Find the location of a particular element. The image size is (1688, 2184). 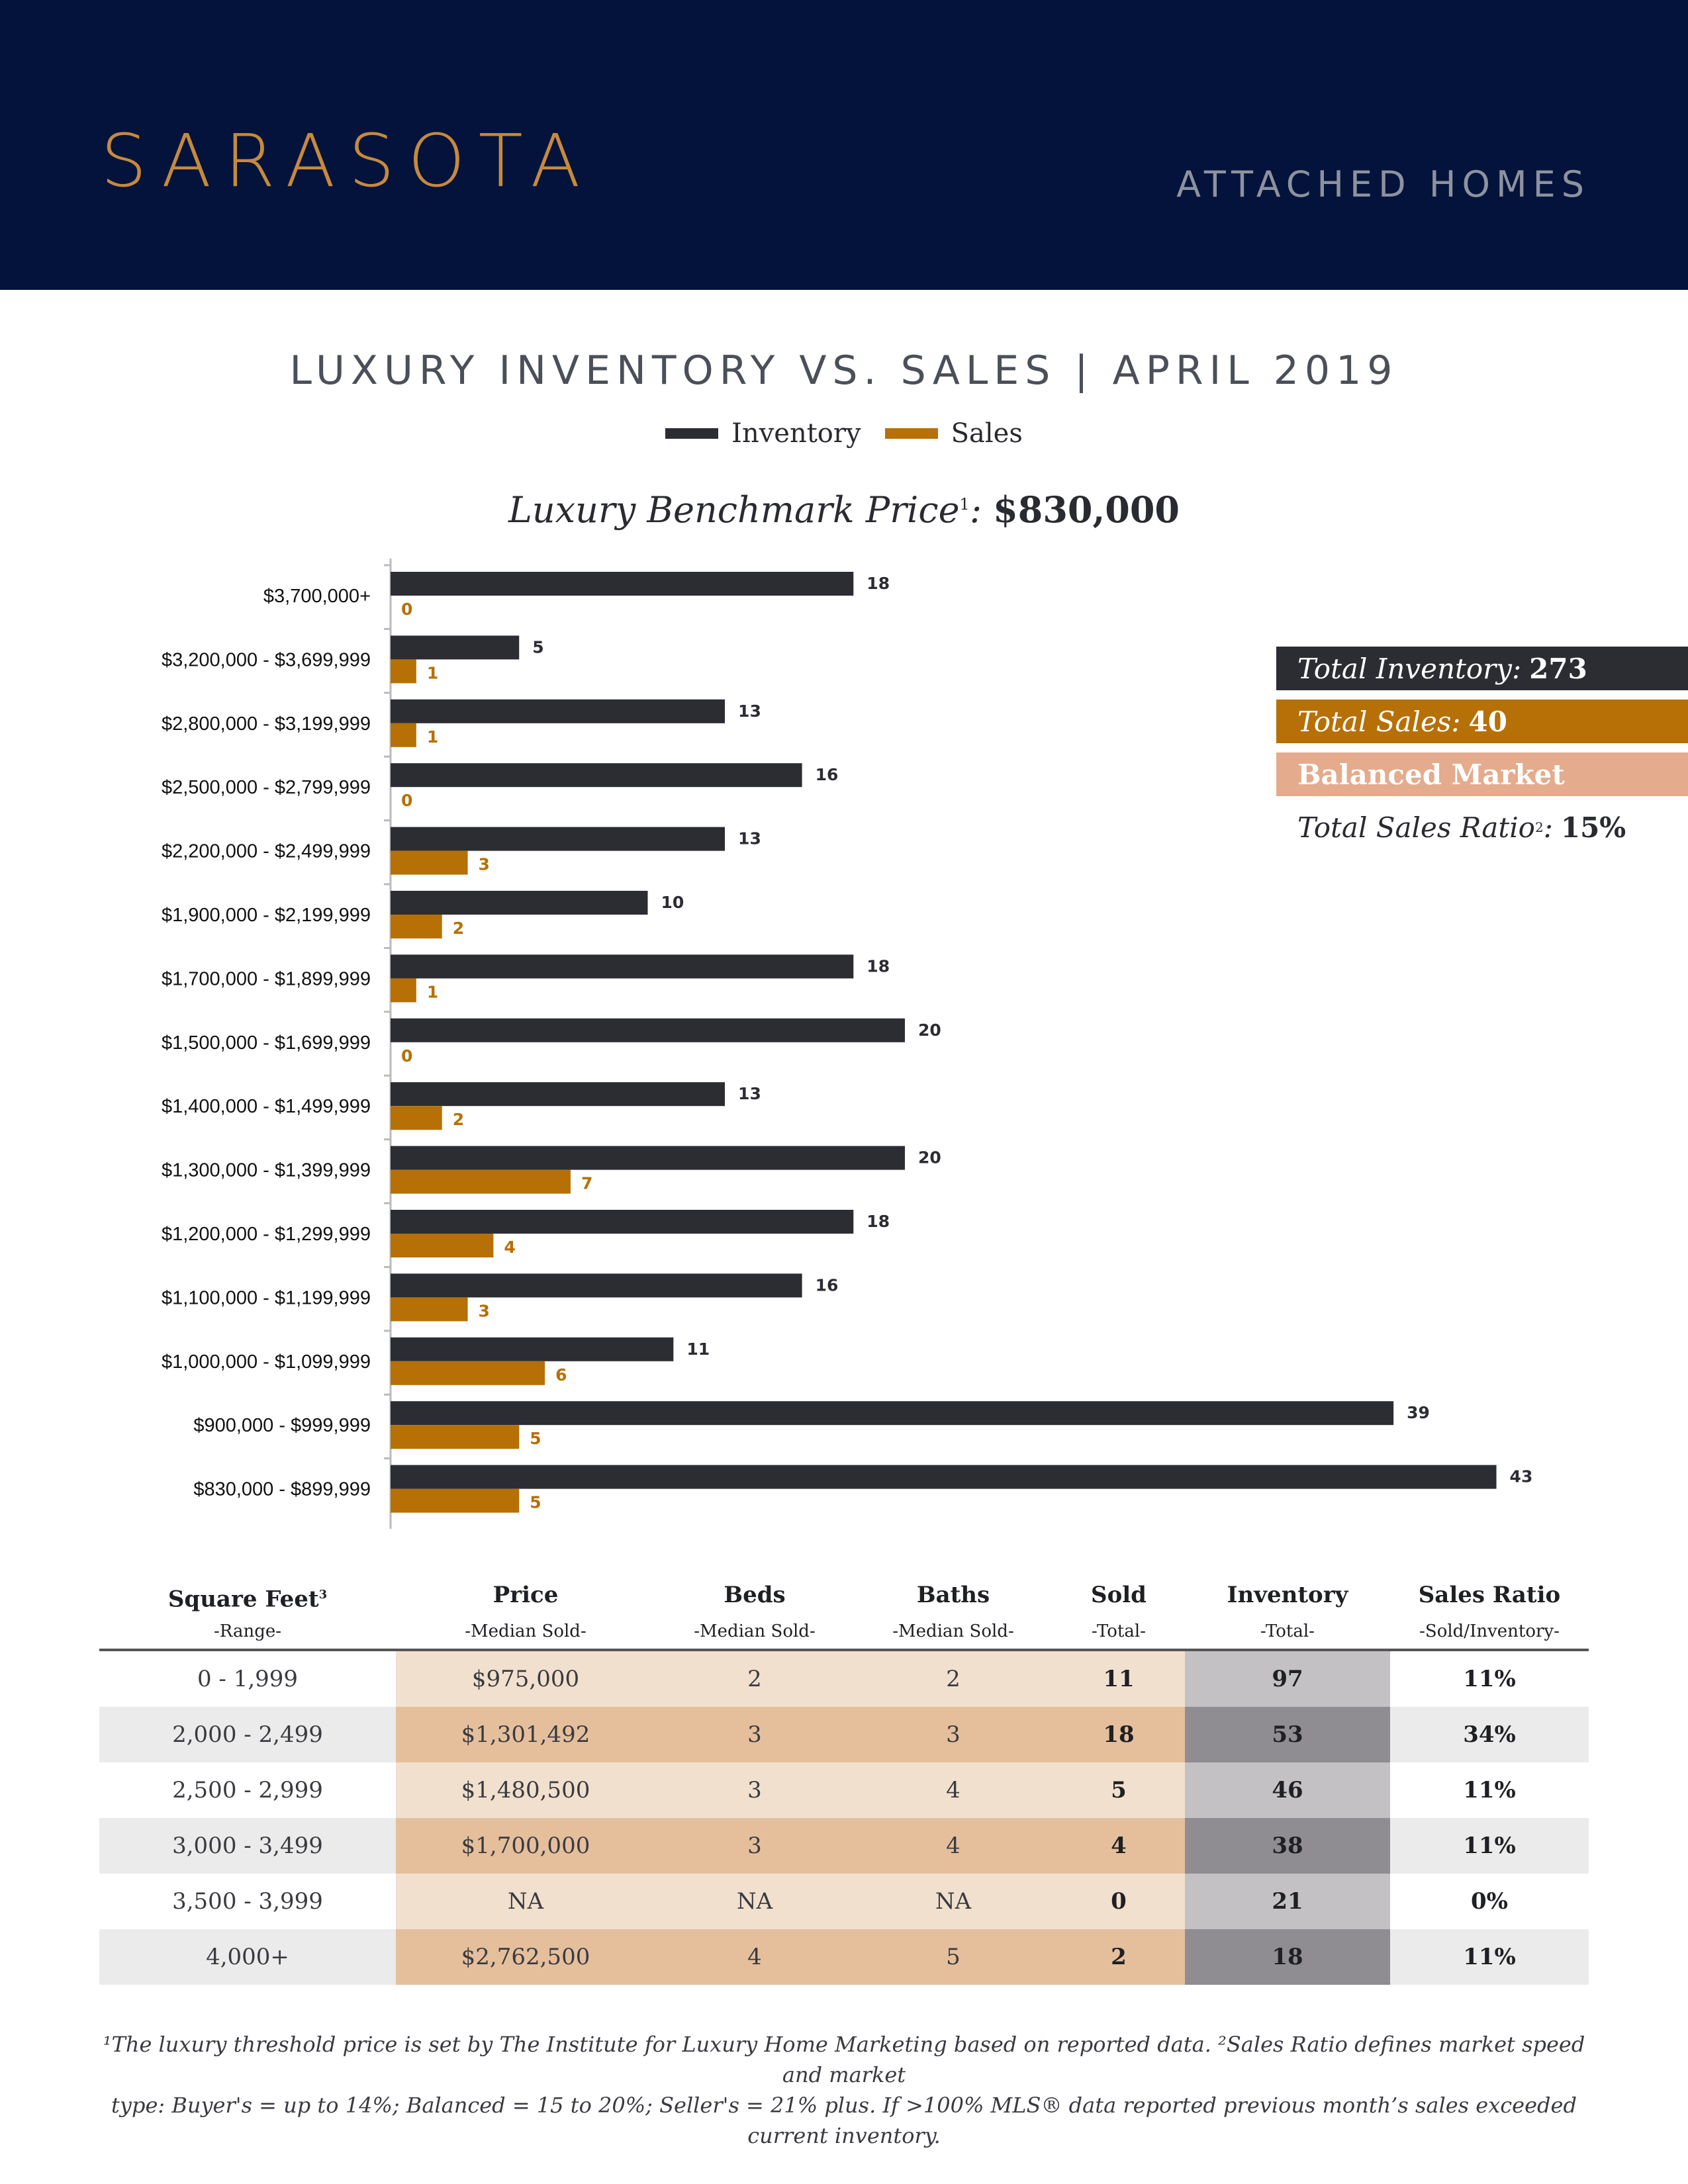

cell-price: $1,480,500 is located at coordinates (525, 1790).